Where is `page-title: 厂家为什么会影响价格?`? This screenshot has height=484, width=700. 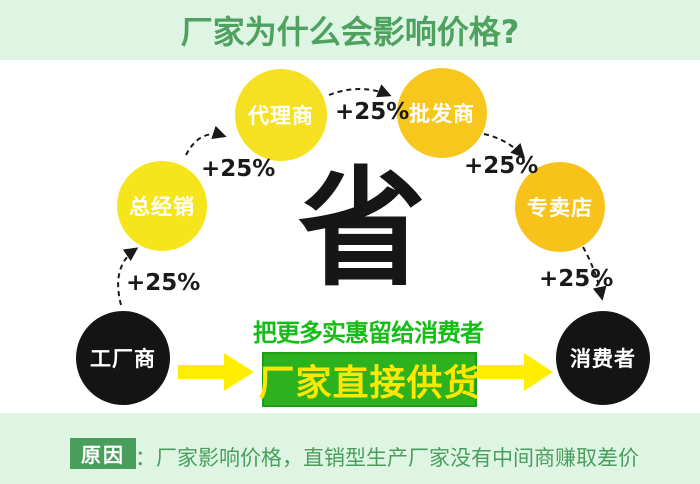 page-title: 厂家为什么会影响价格? is located at coordinates (350, 32).